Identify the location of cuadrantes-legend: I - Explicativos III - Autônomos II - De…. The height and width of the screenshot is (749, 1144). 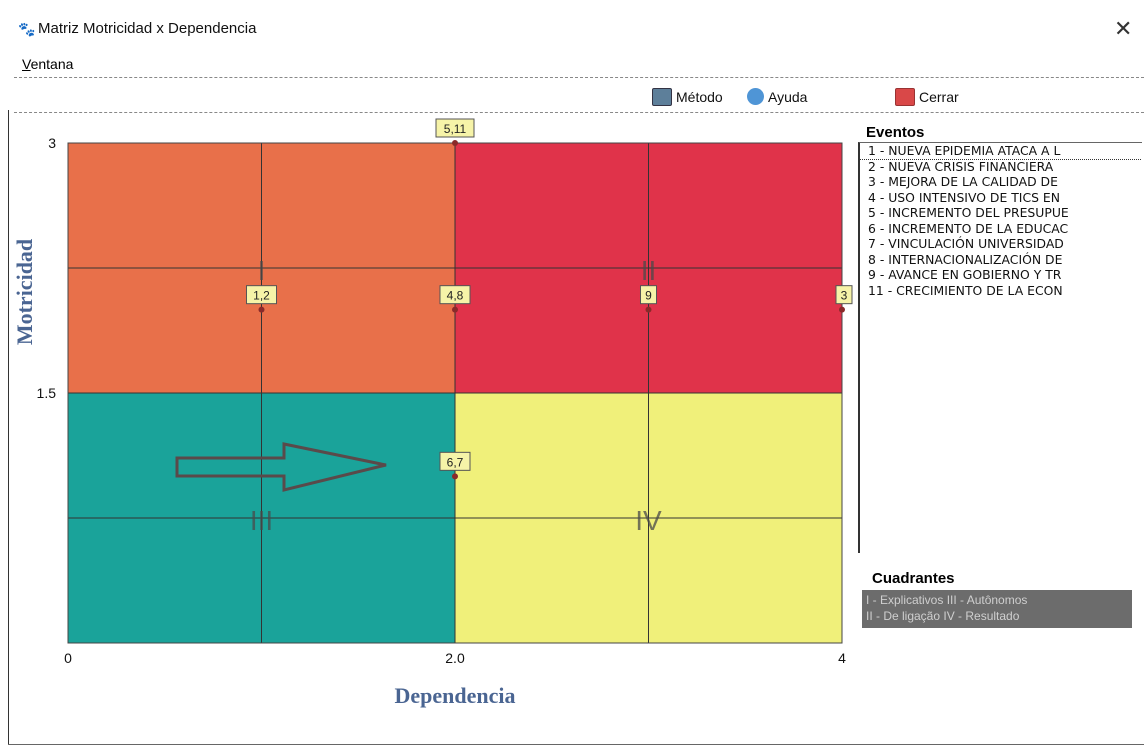
(997, 609).